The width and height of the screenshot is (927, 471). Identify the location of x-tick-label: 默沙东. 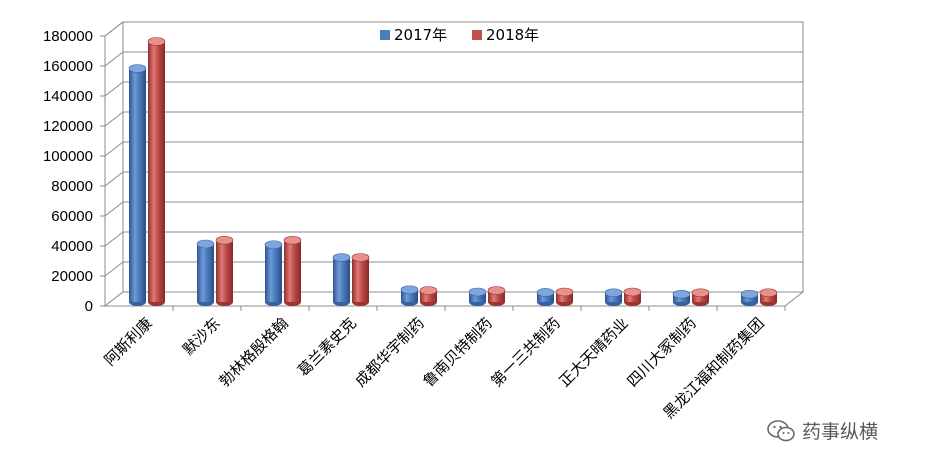
(201, 336).